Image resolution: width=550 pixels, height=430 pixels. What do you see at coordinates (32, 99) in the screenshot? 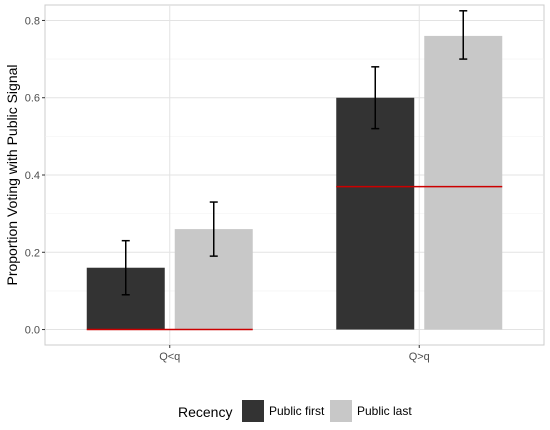
I see `y-tick-label: 0.6` at bounding box center [32, 99].